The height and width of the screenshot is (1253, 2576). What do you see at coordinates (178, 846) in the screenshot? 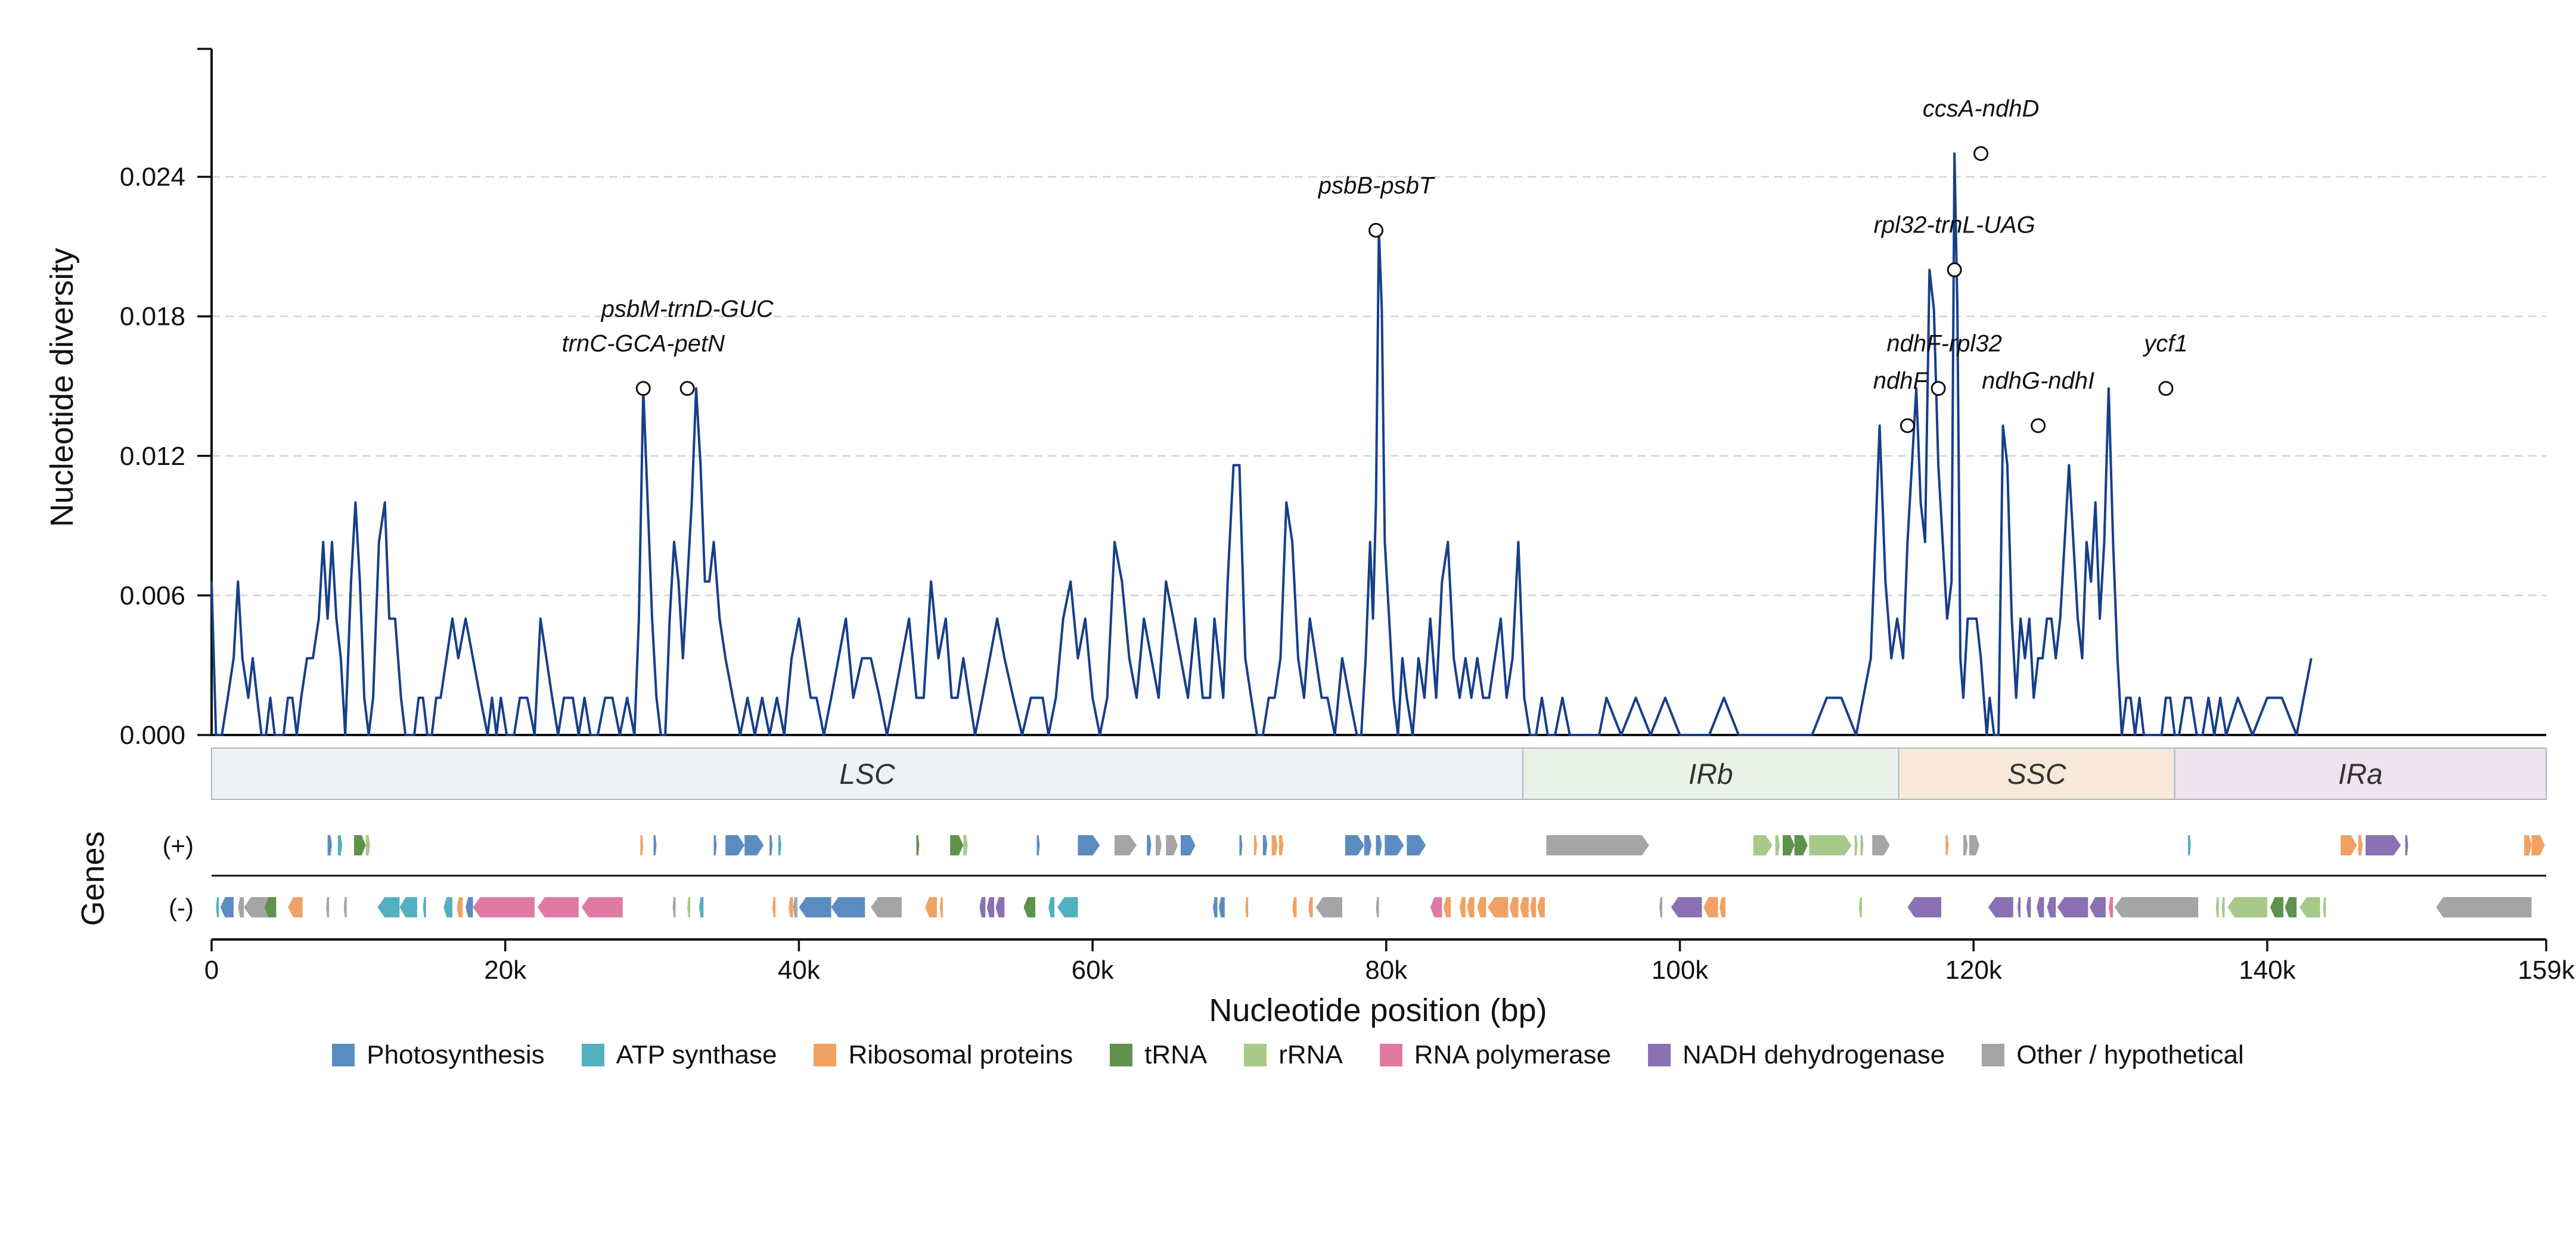
I see `strand-label-plus: (+)` at bounding box center [178, 846].